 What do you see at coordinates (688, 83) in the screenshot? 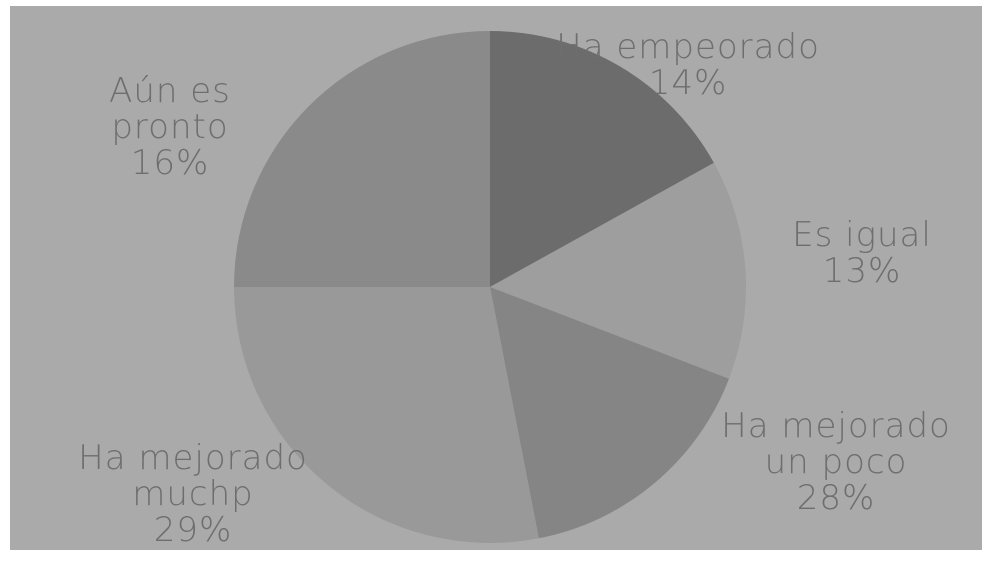
I see `slice-percent-label: 14%` at bounding box center [688, 83].